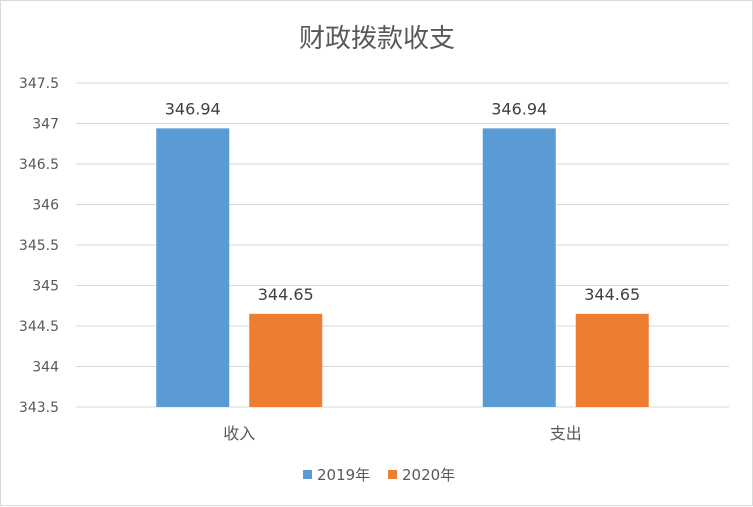  I want to click on y-tick-label: 344.5, so click(39, 327).